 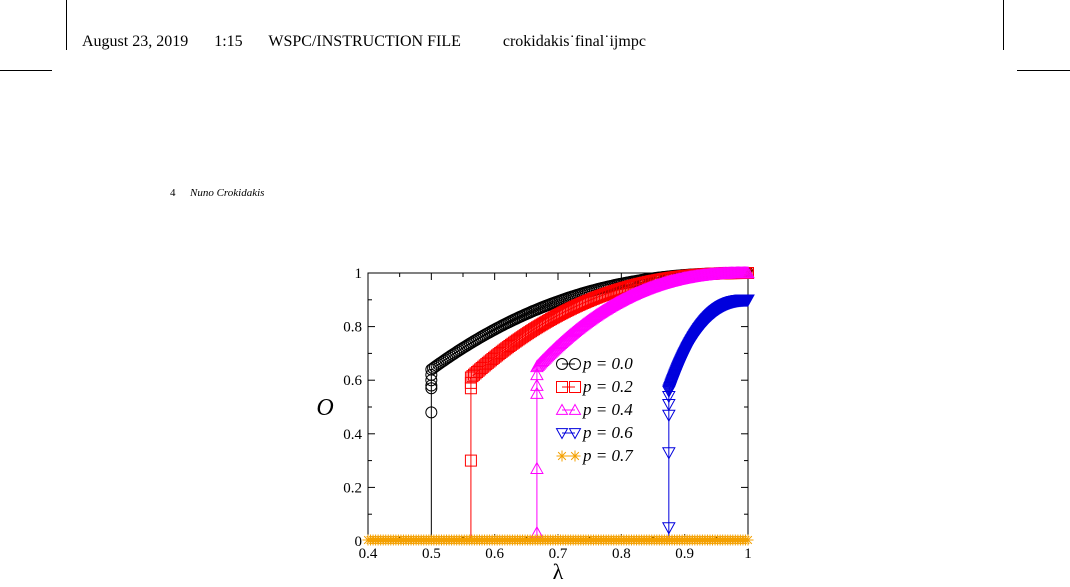 I want to click on header-date: August 23, 2019, so click(x=135, y=41).